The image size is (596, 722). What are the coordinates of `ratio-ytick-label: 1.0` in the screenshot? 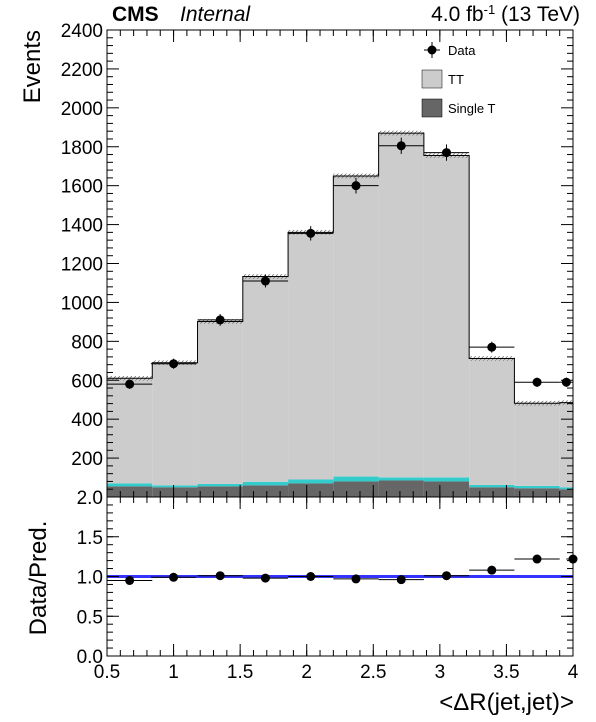 It's located at (90, 578).